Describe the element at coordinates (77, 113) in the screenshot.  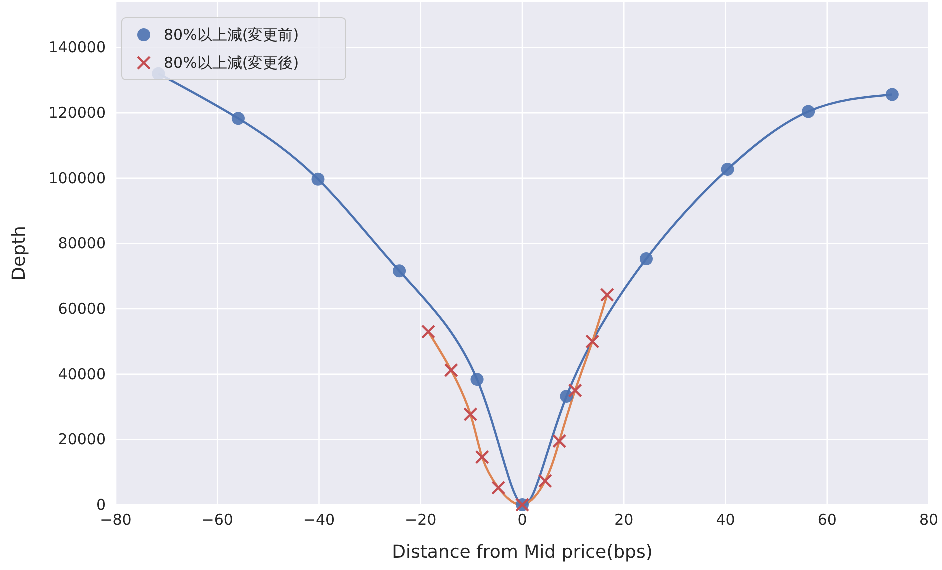
I see `y-tick-label: 120000` at that location.